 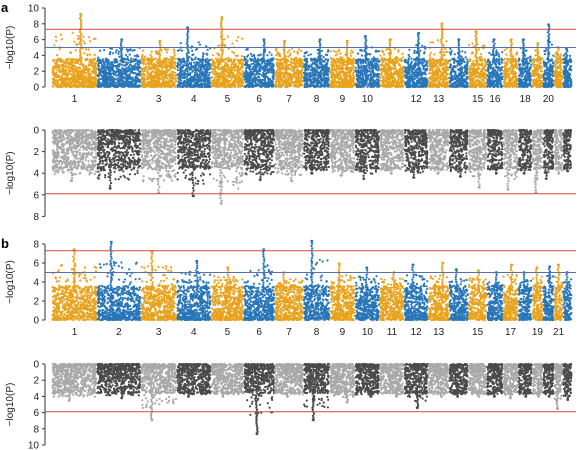 What do you see at coordinates (228, 52) in the screenshot?
I see `chromosome-5-points` at bounding box center [228, 52].